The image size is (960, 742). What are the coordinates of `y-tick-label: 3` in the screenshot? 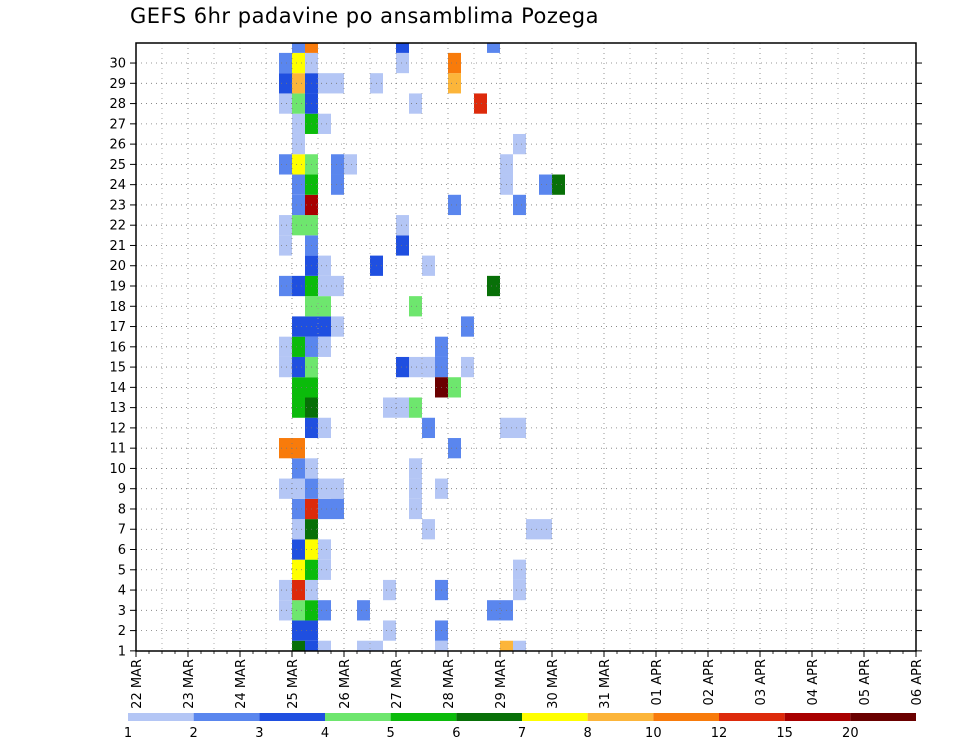 It's located at (122, 611).